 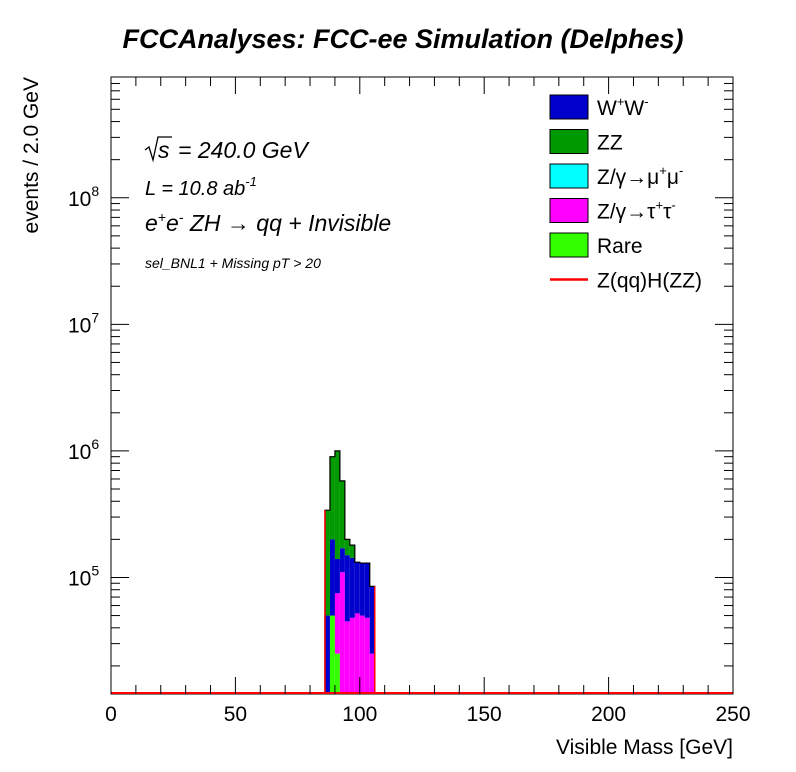 I want to click on sqrt-symbol, so click(x=158, y=149).